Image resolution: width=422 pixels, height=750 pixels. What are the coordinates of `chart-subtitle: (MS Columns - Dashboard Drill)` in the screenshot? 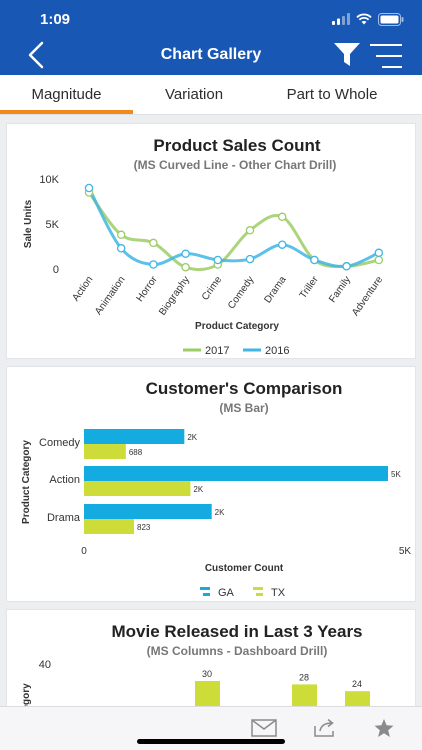 It's located at (237, 651).